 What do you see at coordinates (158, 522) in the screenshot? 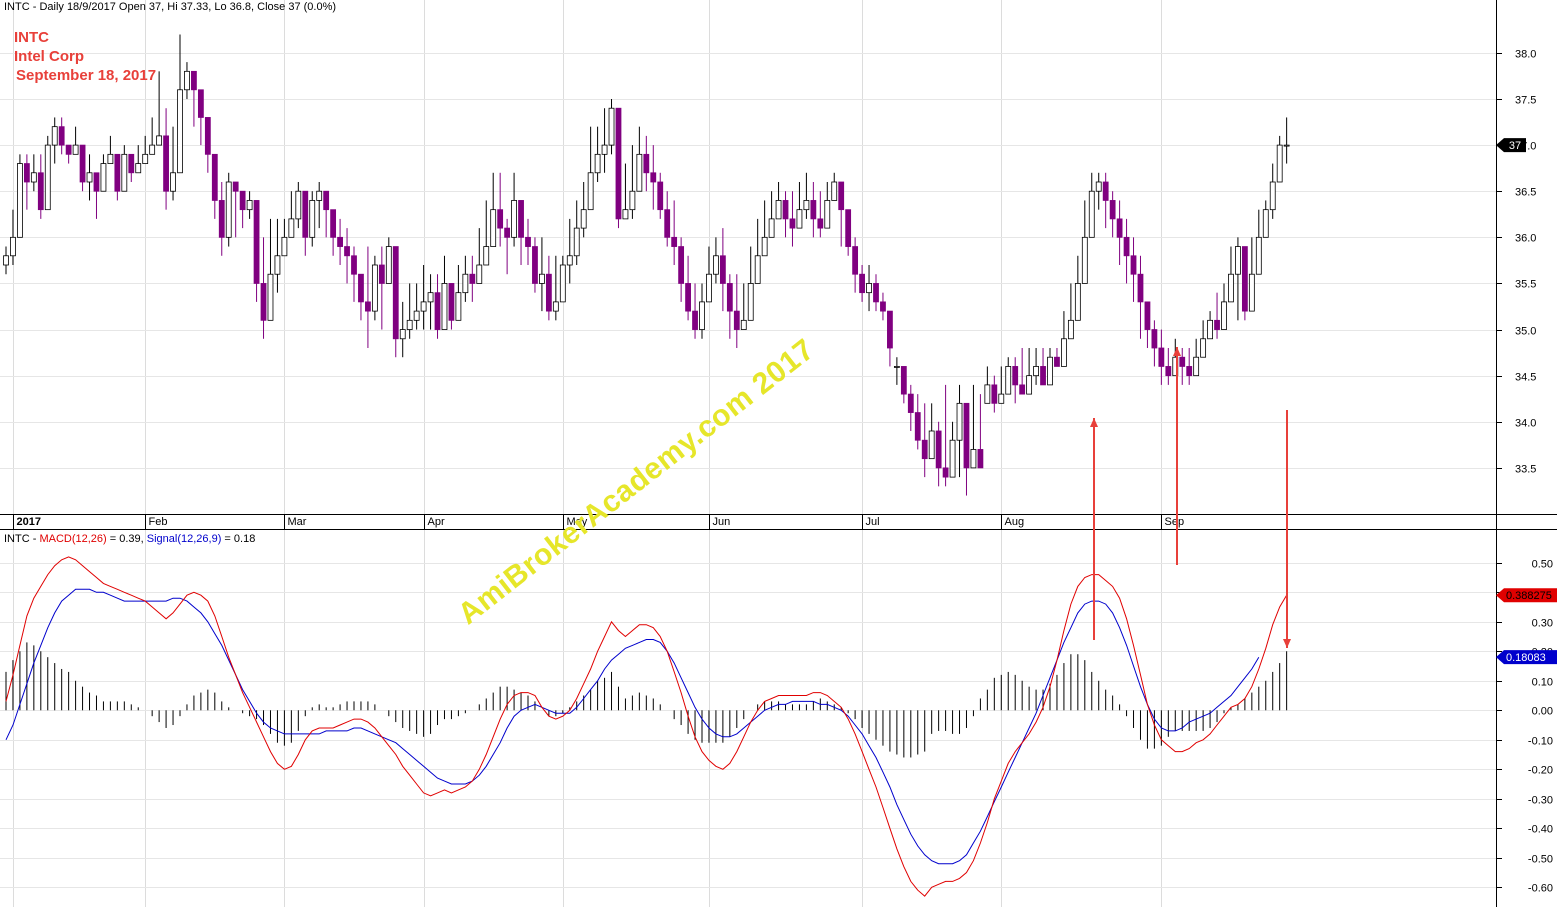
I see `x-tick-label: Feb` at bounding box center [158, 522].